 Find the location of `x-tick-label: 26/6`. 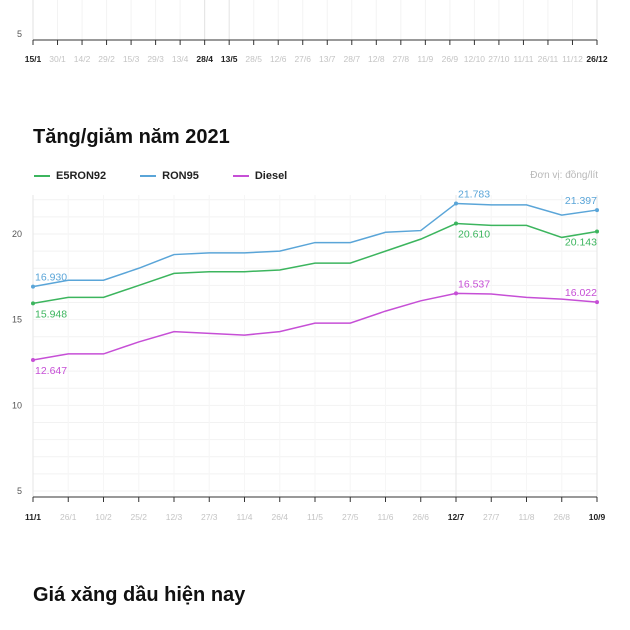

x-tick-label: 26/6 is located at coordinates (420, 517).